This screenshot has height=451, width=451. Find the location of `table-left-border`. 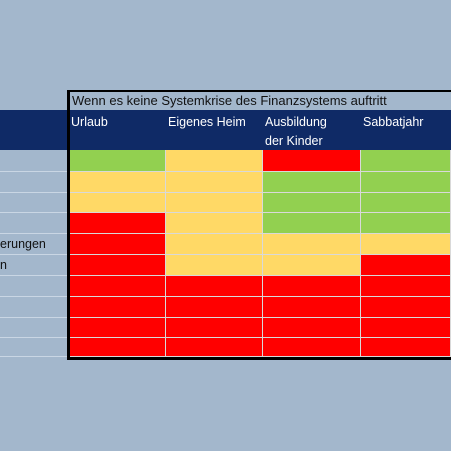

table-left-border is located at coordinates (68, 225).